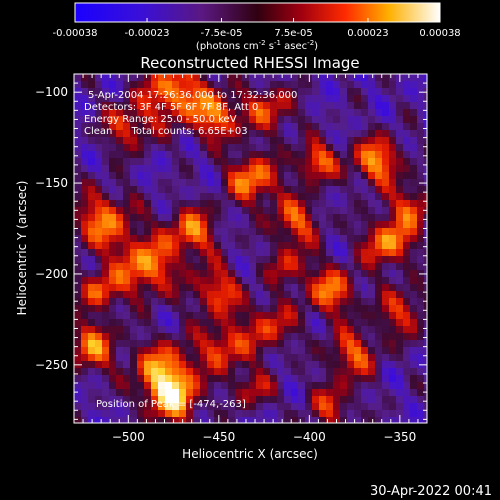 This screenshot has width=500, height=500. Describe the element at coordinates (192, 95) in the screenshot. I see `annotation-time: 5-Apr-2004 17:26:36.000 to 17:32:36.000` at that location.